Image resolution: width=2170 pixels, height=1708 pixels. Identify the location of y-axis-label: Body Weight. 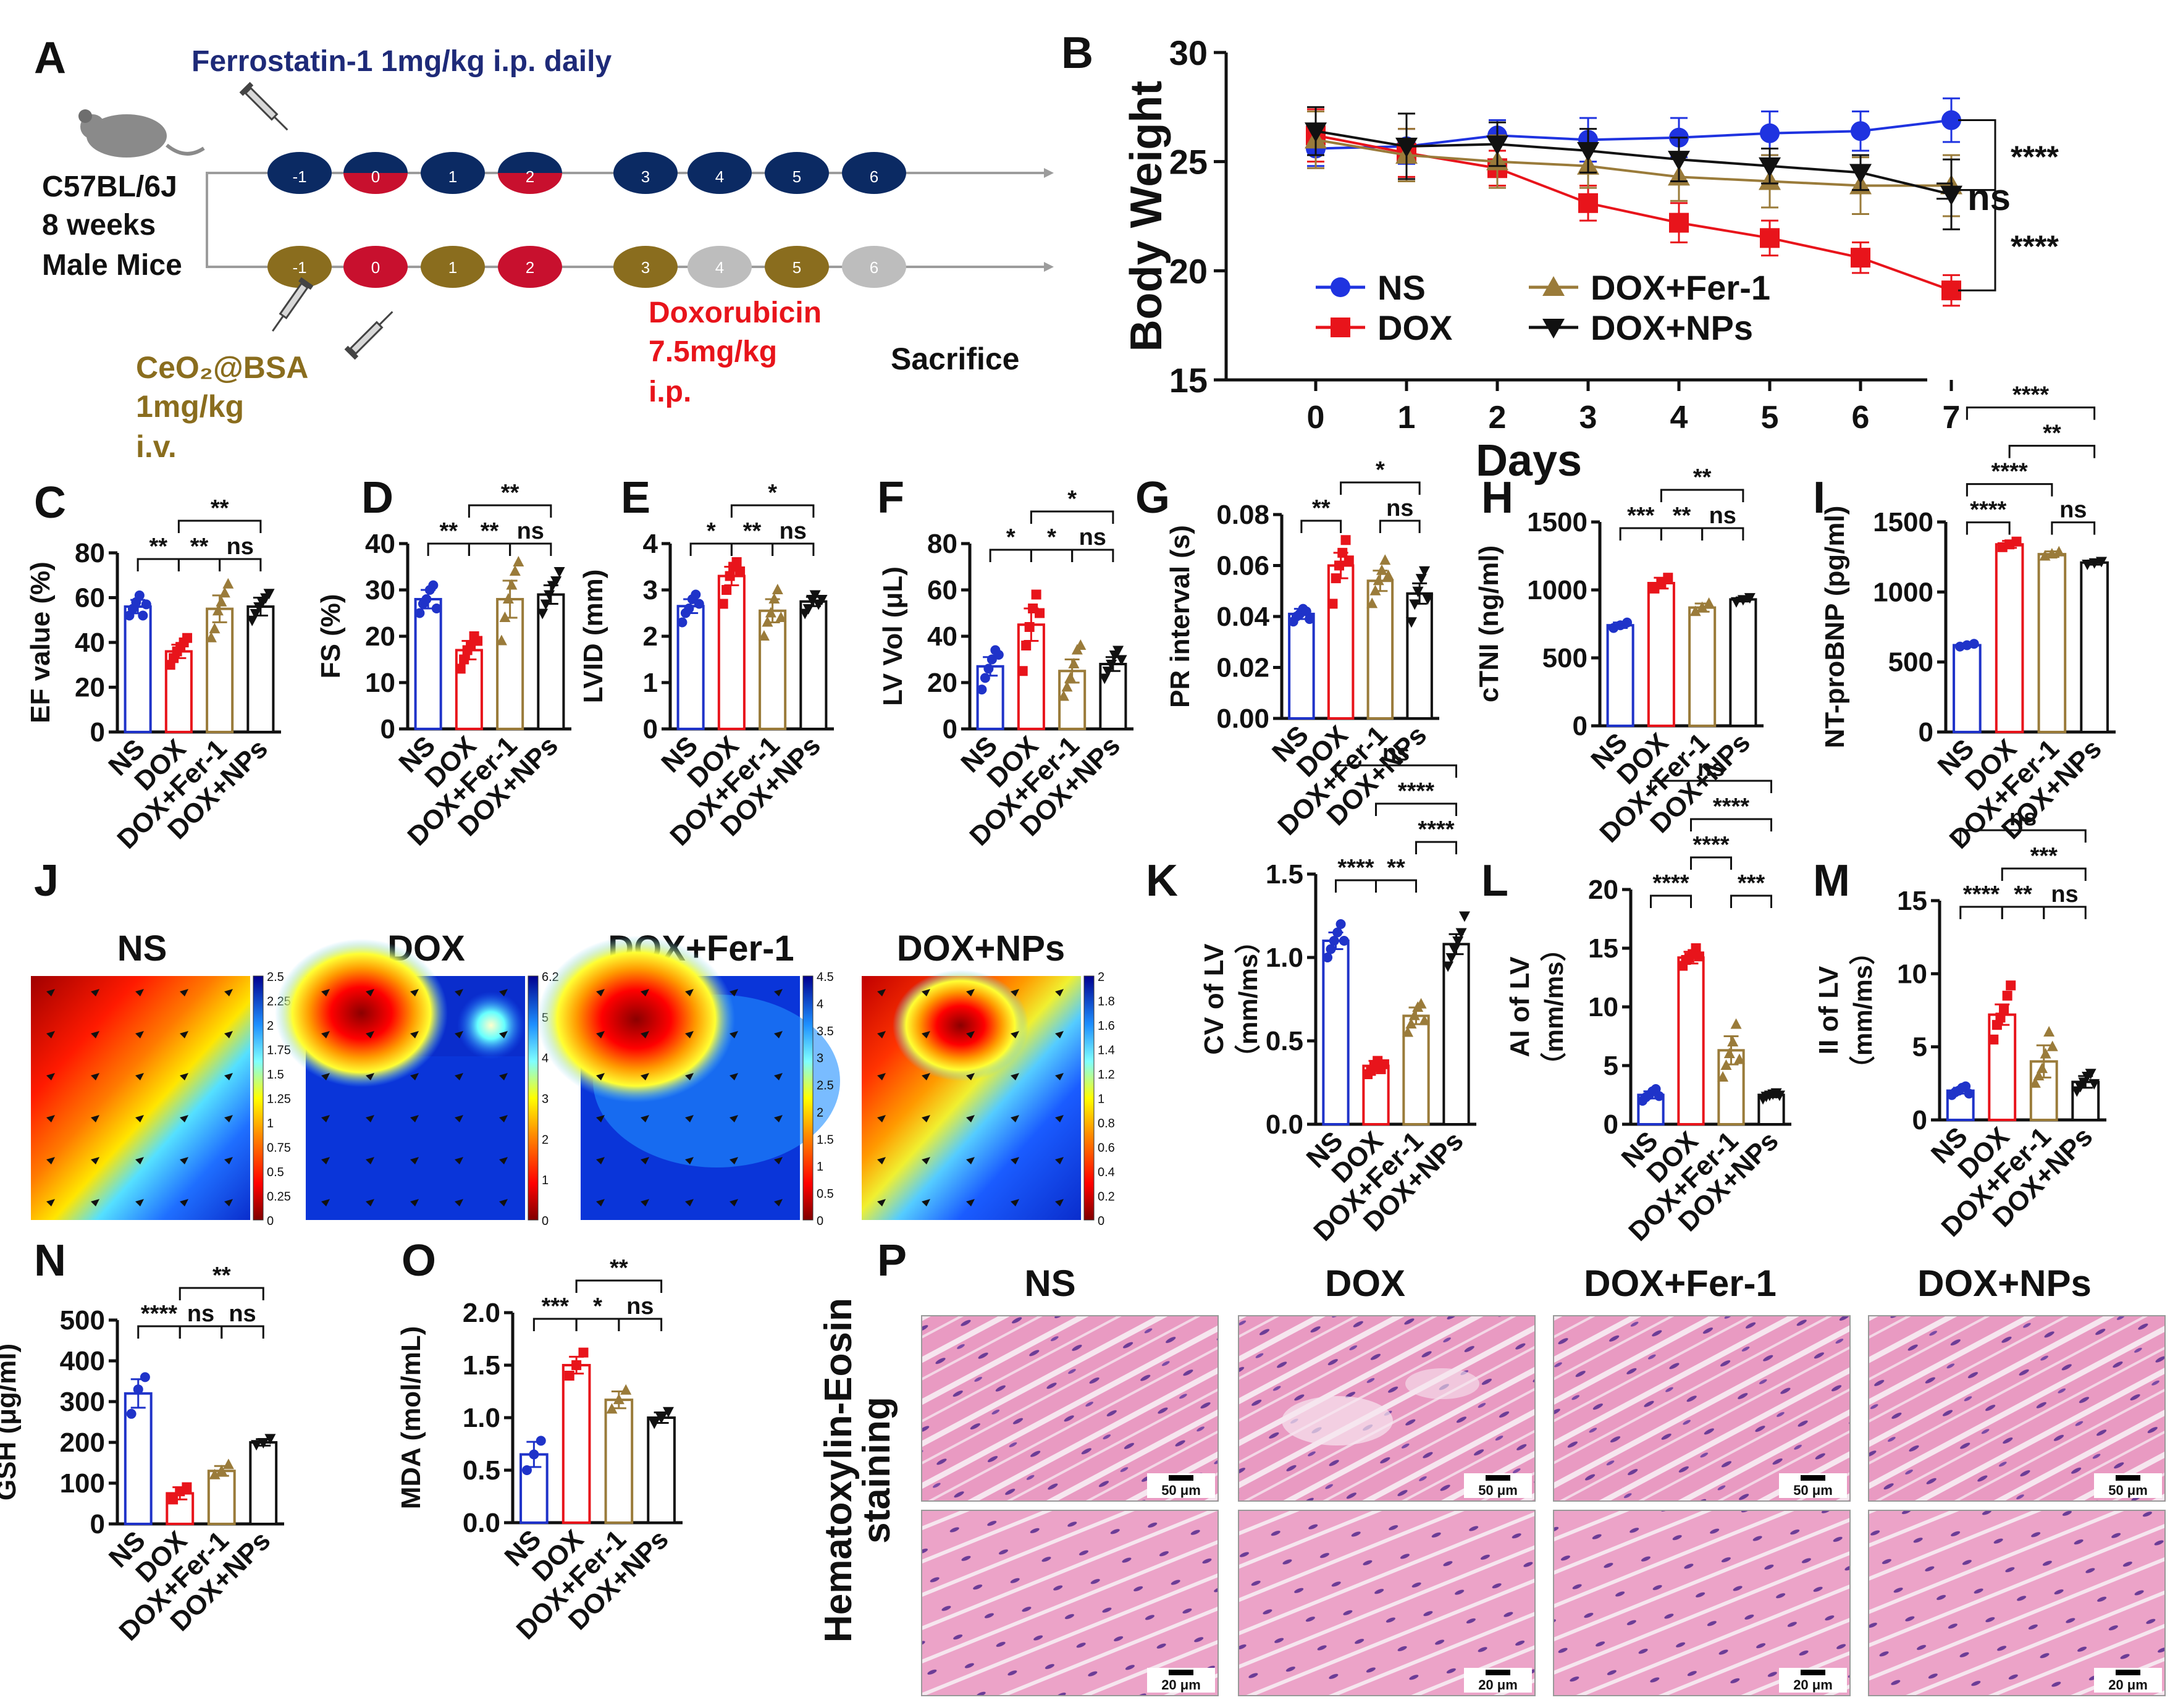
(1146, 216).